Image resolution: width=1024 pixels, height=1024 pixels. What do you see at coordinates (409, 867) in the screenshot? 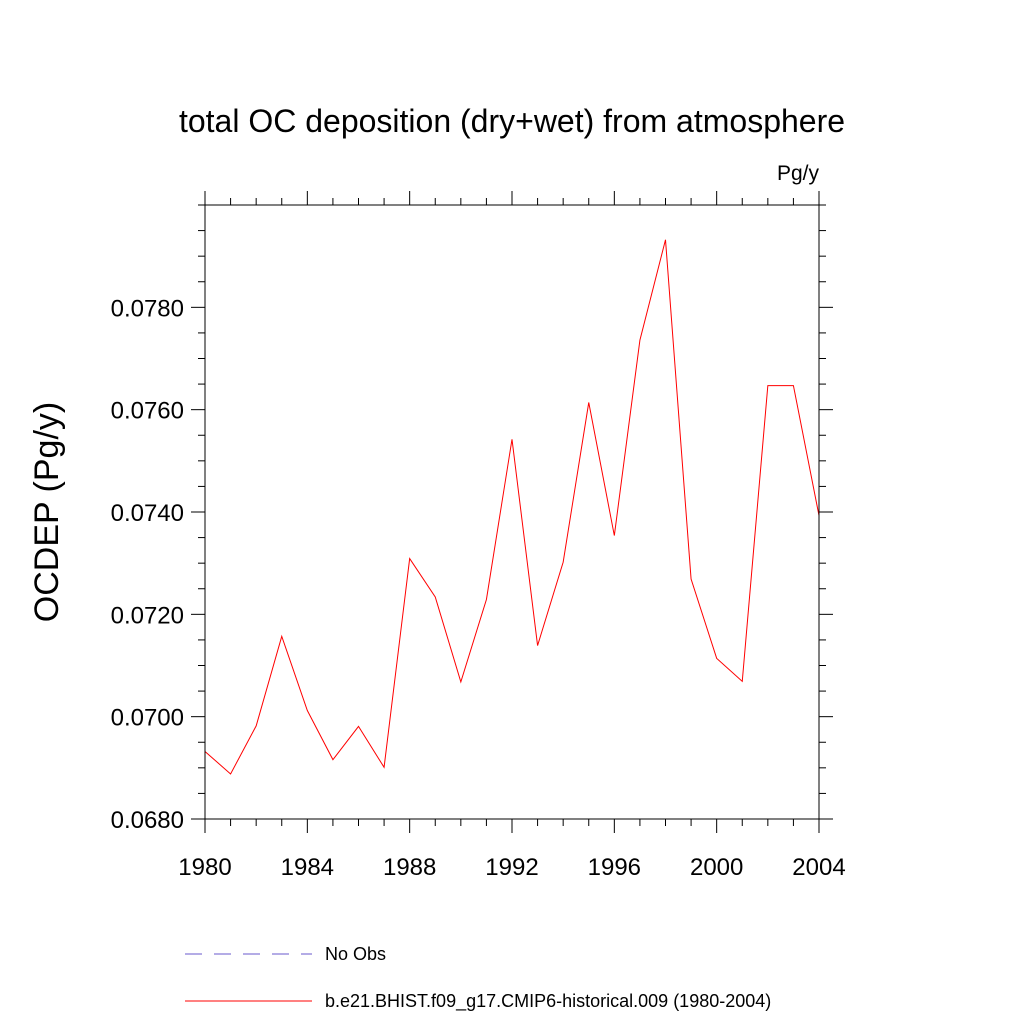
I see `x-tick-label: 1988` at bounding box center [409, 867].